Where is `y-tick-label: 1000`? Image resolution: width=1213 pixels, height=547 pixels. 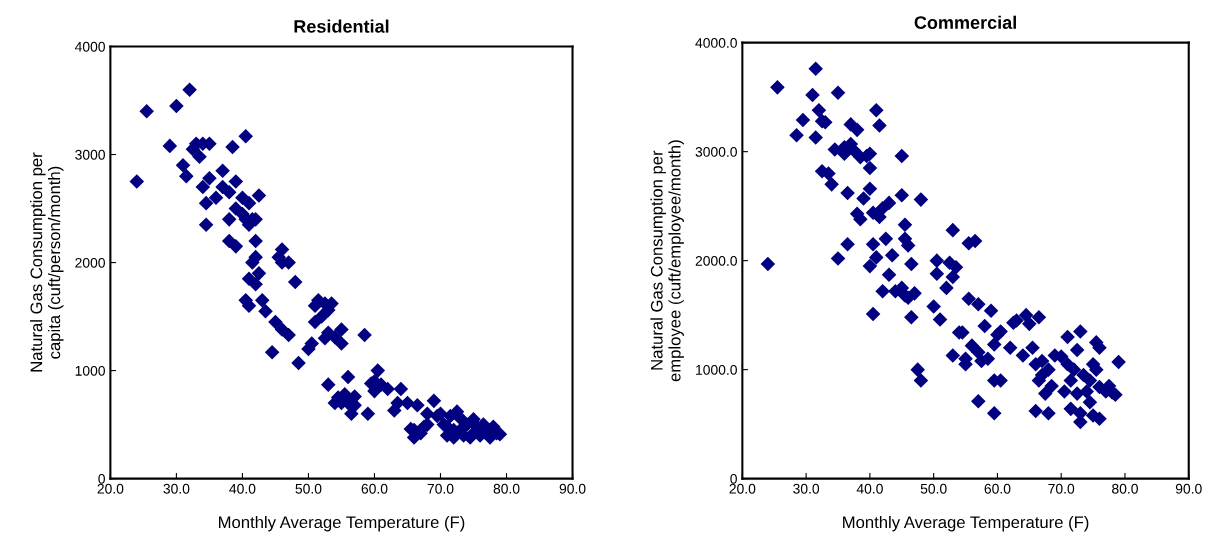 y-tick-label: 1000 is located at coordinates (90, 370).